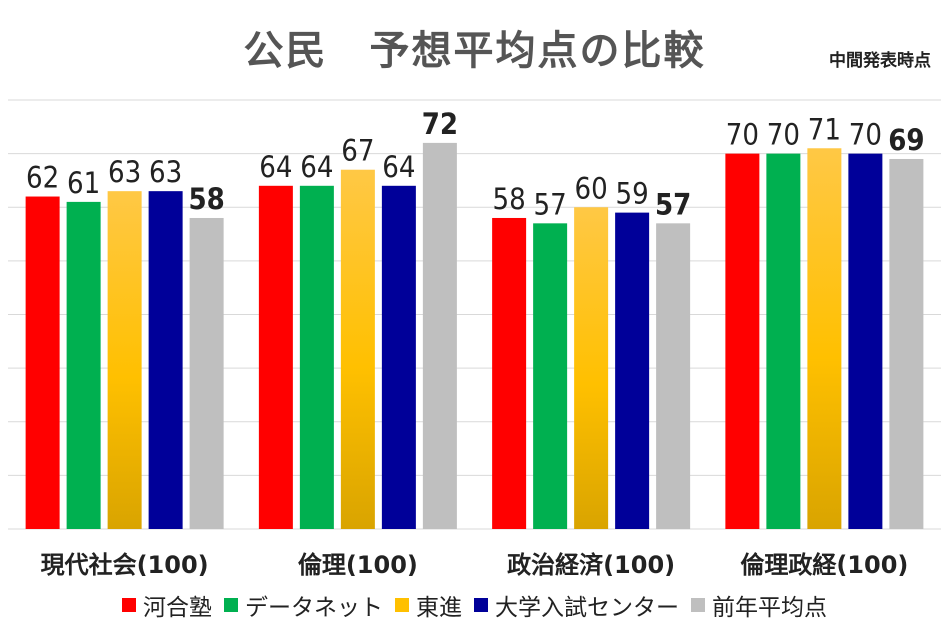 This screenshot has height=633, width=949. I want to click on data-label: 71, so click(824, 129).